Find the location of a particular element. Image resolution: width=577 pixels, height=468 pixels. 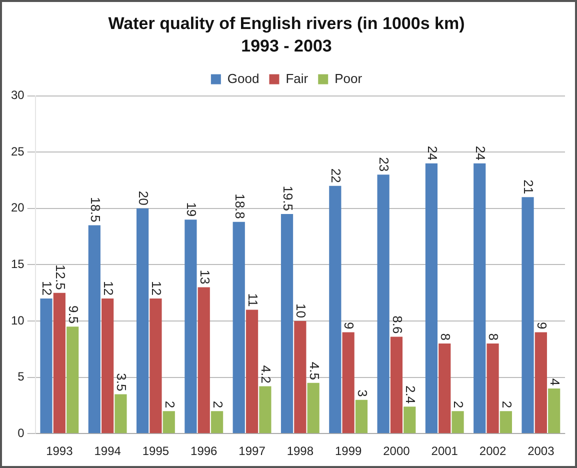

data-label: 12.5 is located at coordinates (60, 277).